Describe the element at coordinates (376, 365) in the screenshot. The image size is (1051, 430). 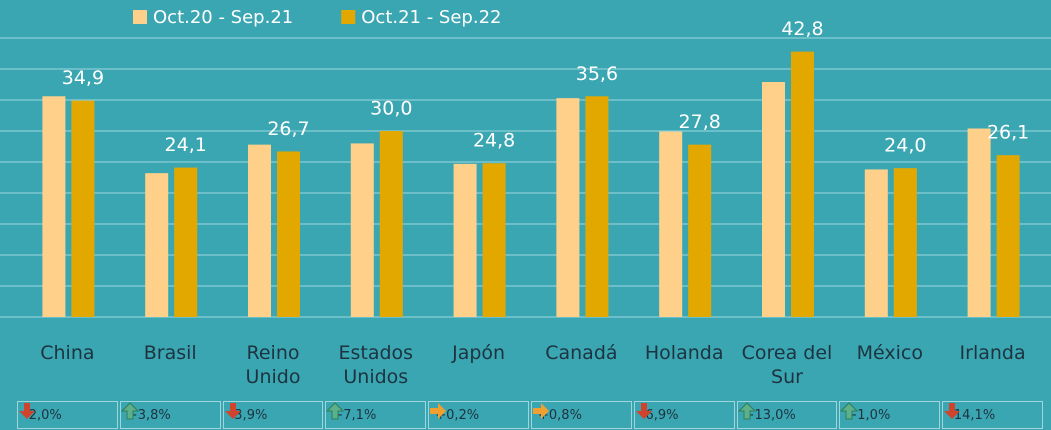
I see `x-tick-label: Estados Unidos` at that location.